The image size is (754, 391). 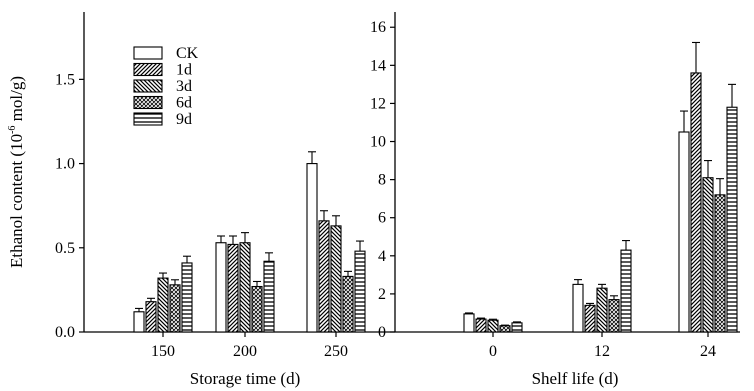 I want to click on legend-swatch-3d, so click(x=148, y=86).